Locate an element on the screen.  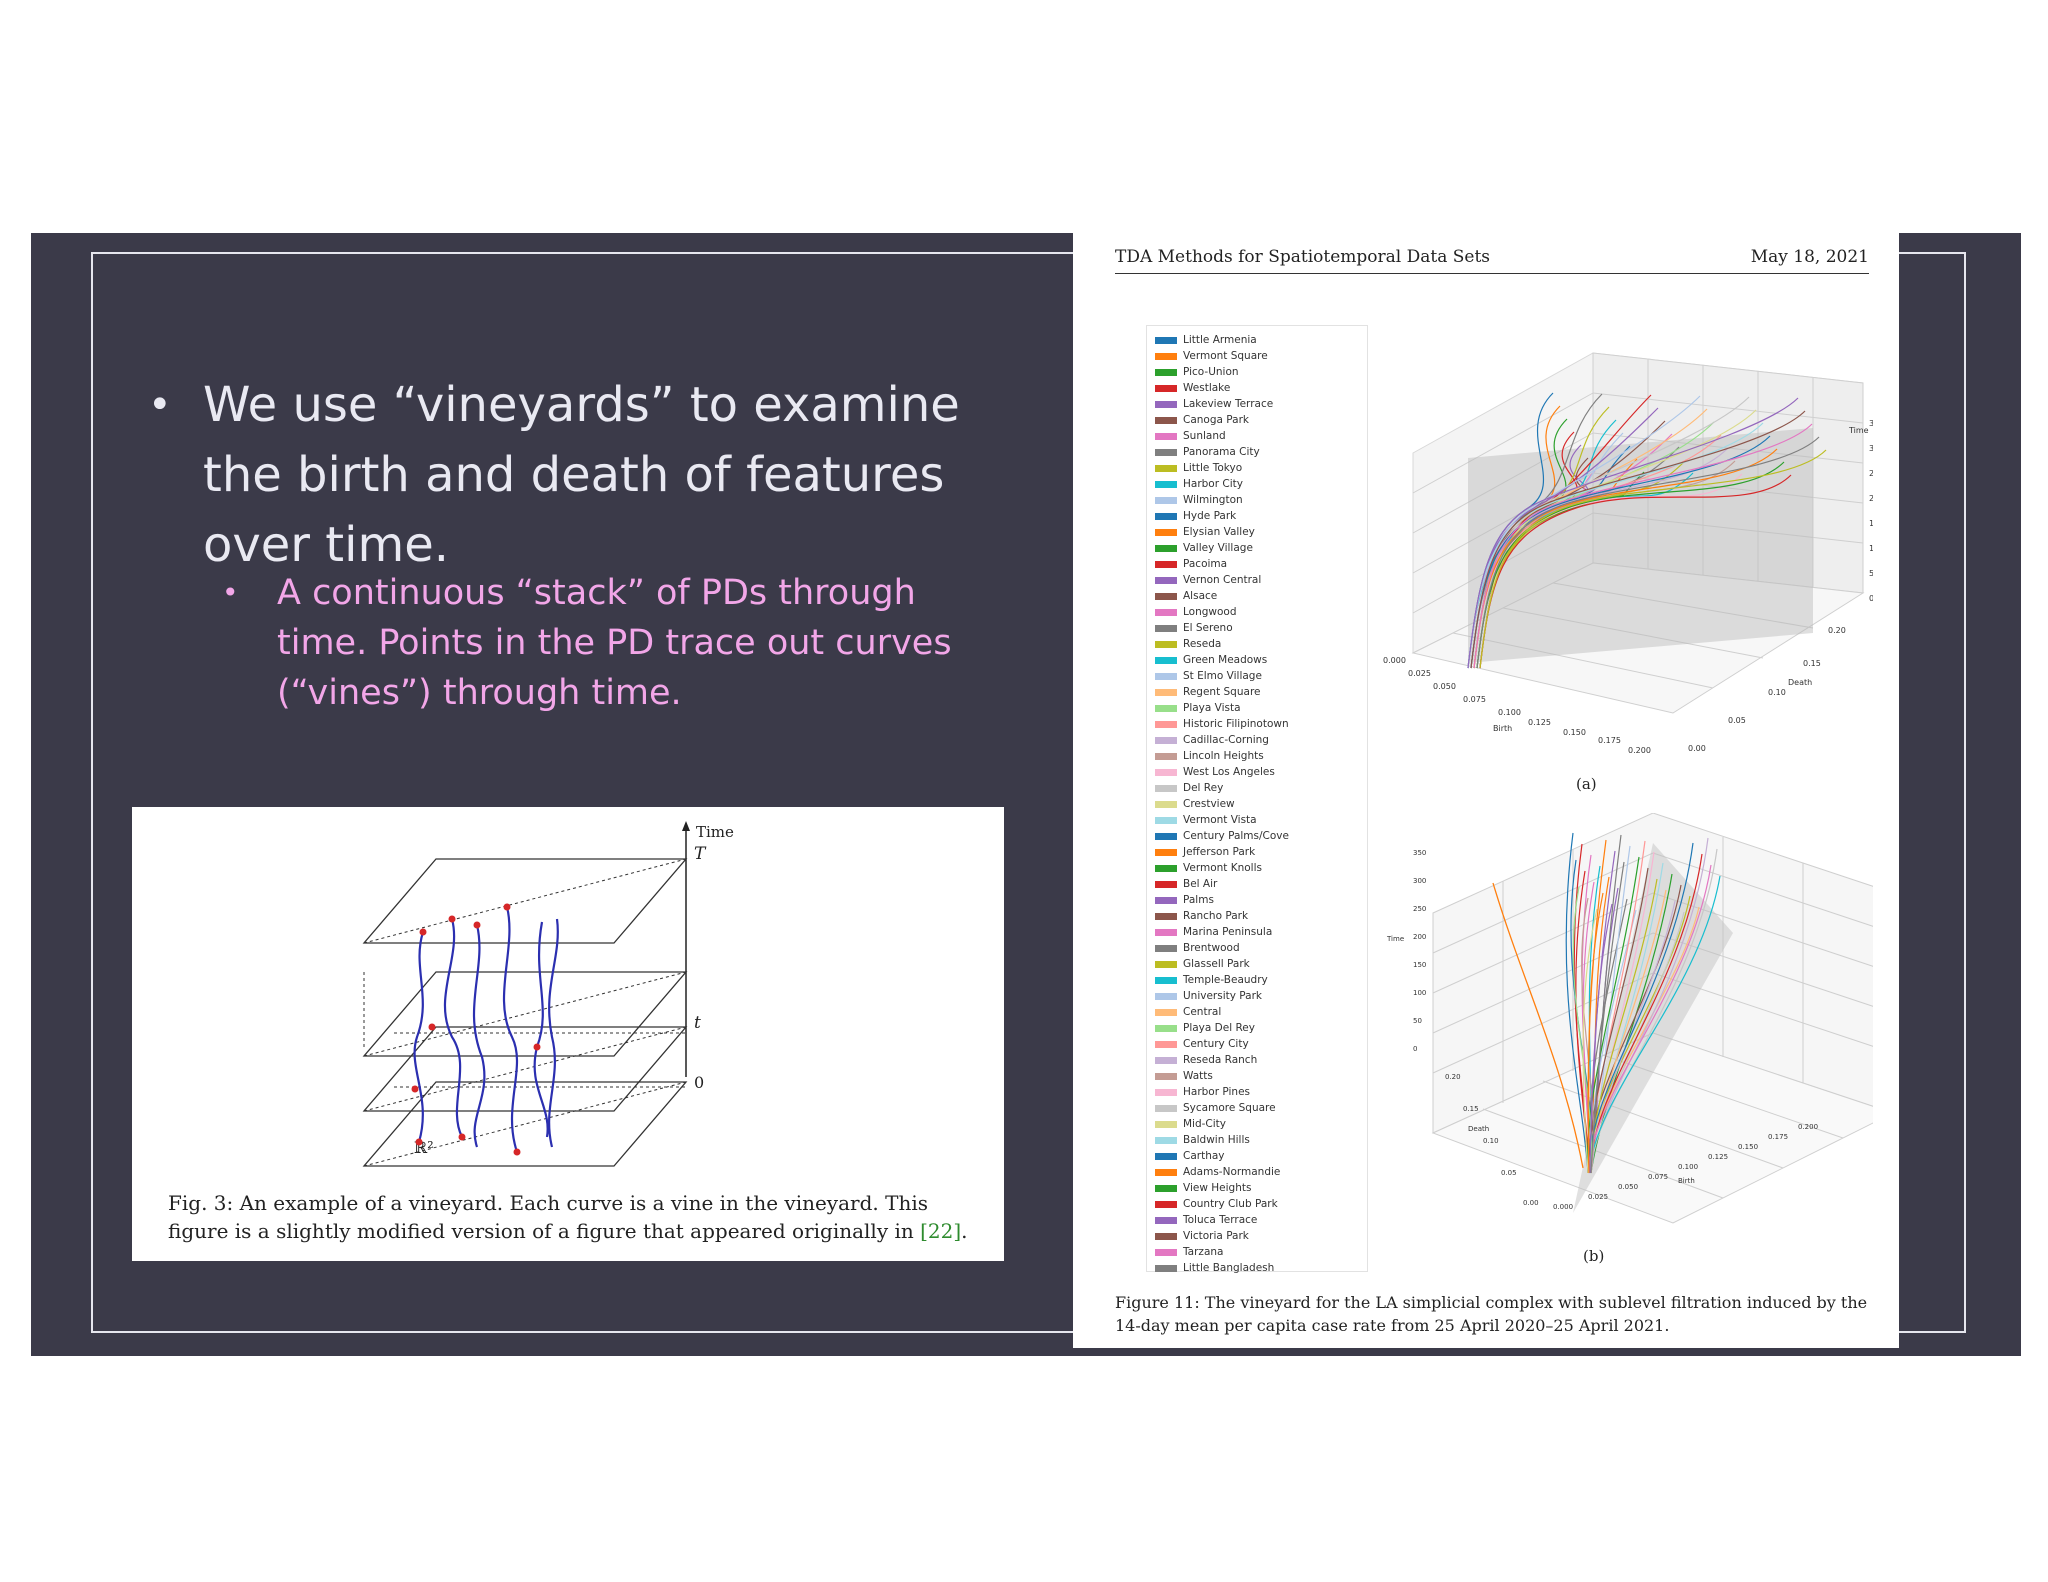
paper-header-title: TDA Methods for Spatiotemporal Data Sets is located at coordinates (1302, 257).